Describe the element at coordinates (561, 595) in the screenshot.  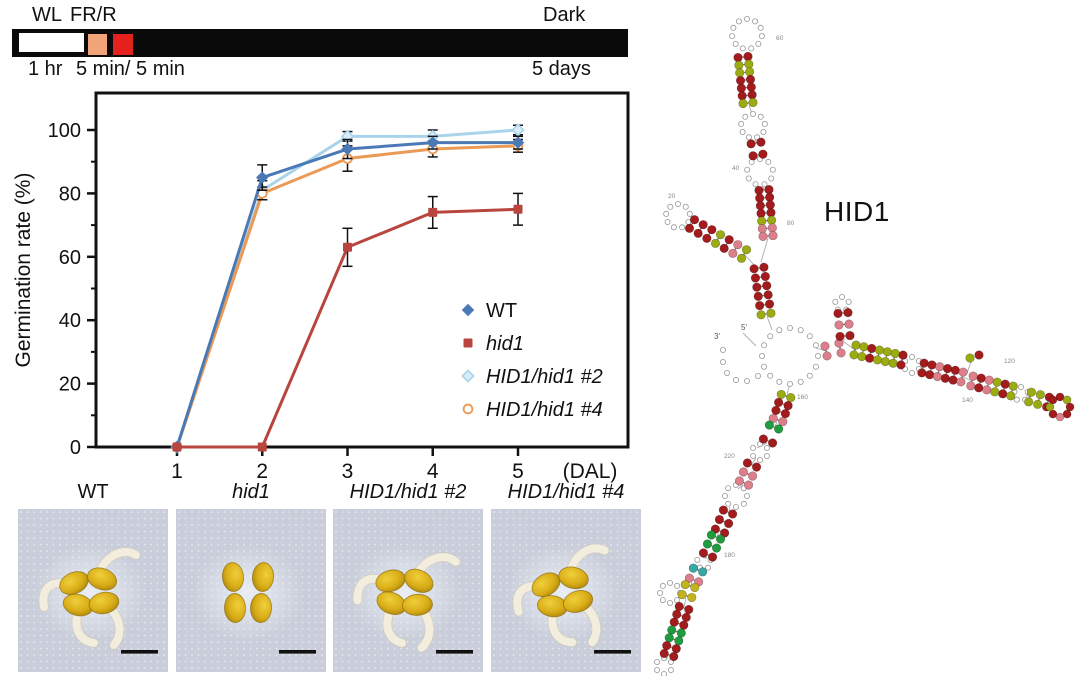
I see `seed-cluster` at that location.